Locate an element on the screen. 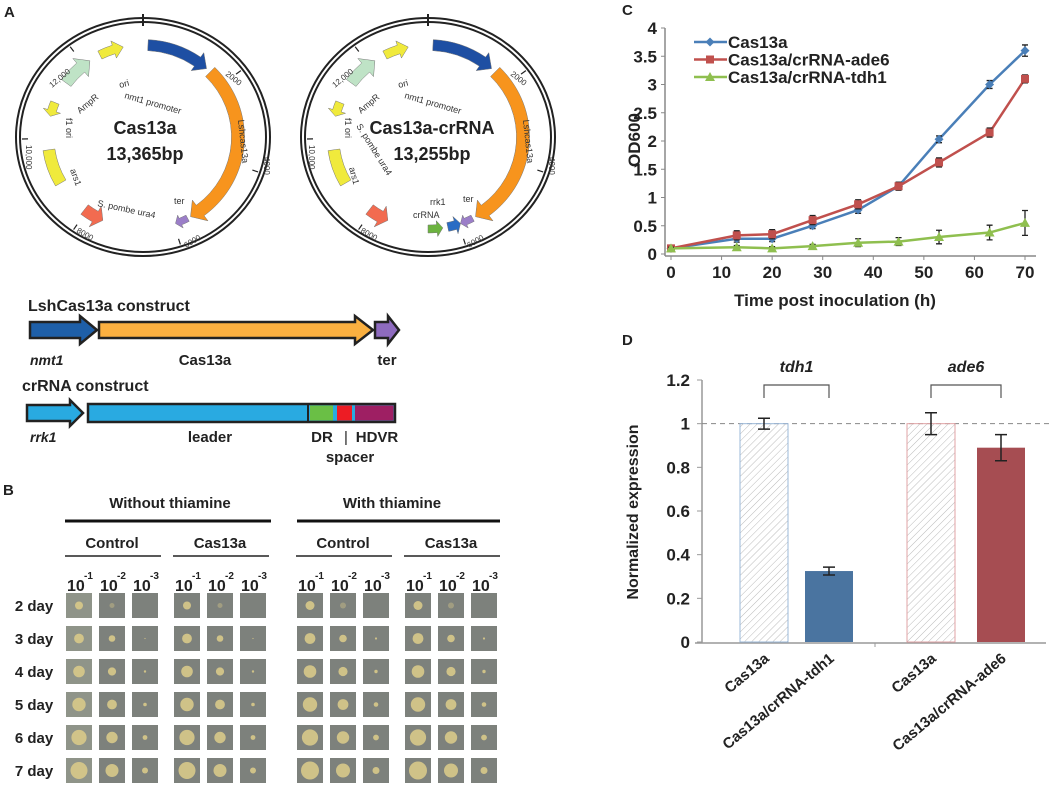 This screenshot has height=786, width=1049. condition-label: With thiamine is located at coordinates (392, 503).